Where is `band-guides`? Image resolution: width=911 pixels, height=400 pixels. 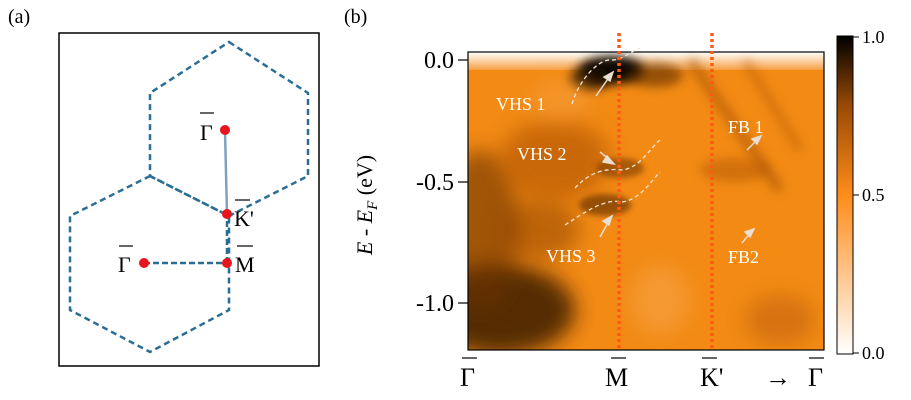 band-guides is located at coordinates (612, 136).